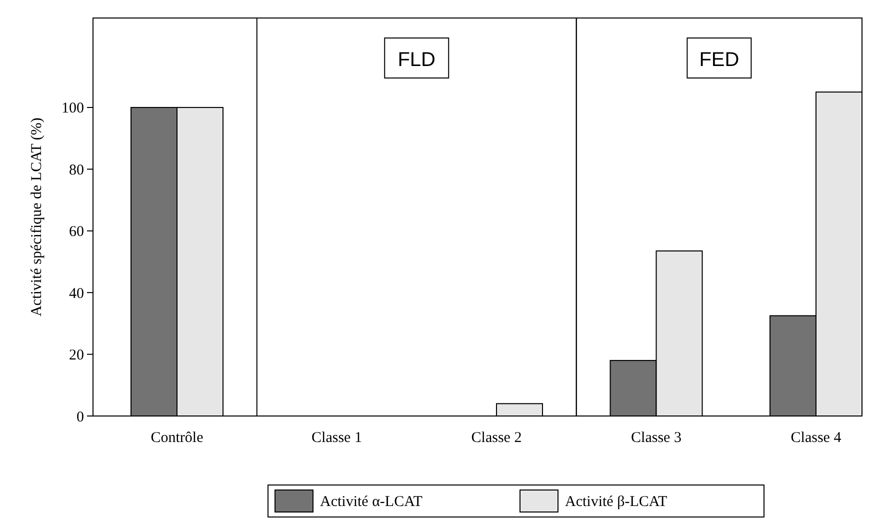 Image resolution: width=885 pixels, height=523 pixels. What do you see at coordinates (371, 502) in the screenshot?
I see `legend-label: Activité α-LCAT` at bounding box center [371, 502].